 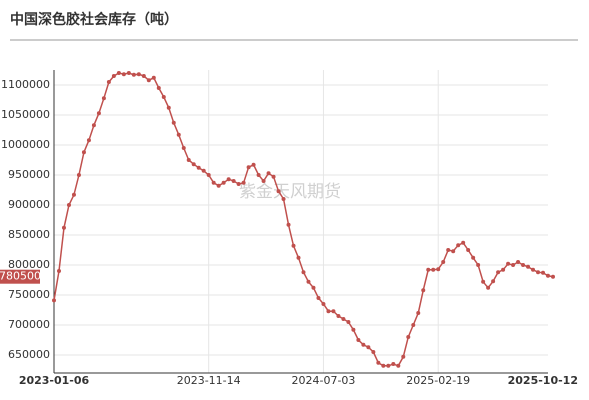 I want to click on y-tick-label: 1100000, so click(x=25, y=84).